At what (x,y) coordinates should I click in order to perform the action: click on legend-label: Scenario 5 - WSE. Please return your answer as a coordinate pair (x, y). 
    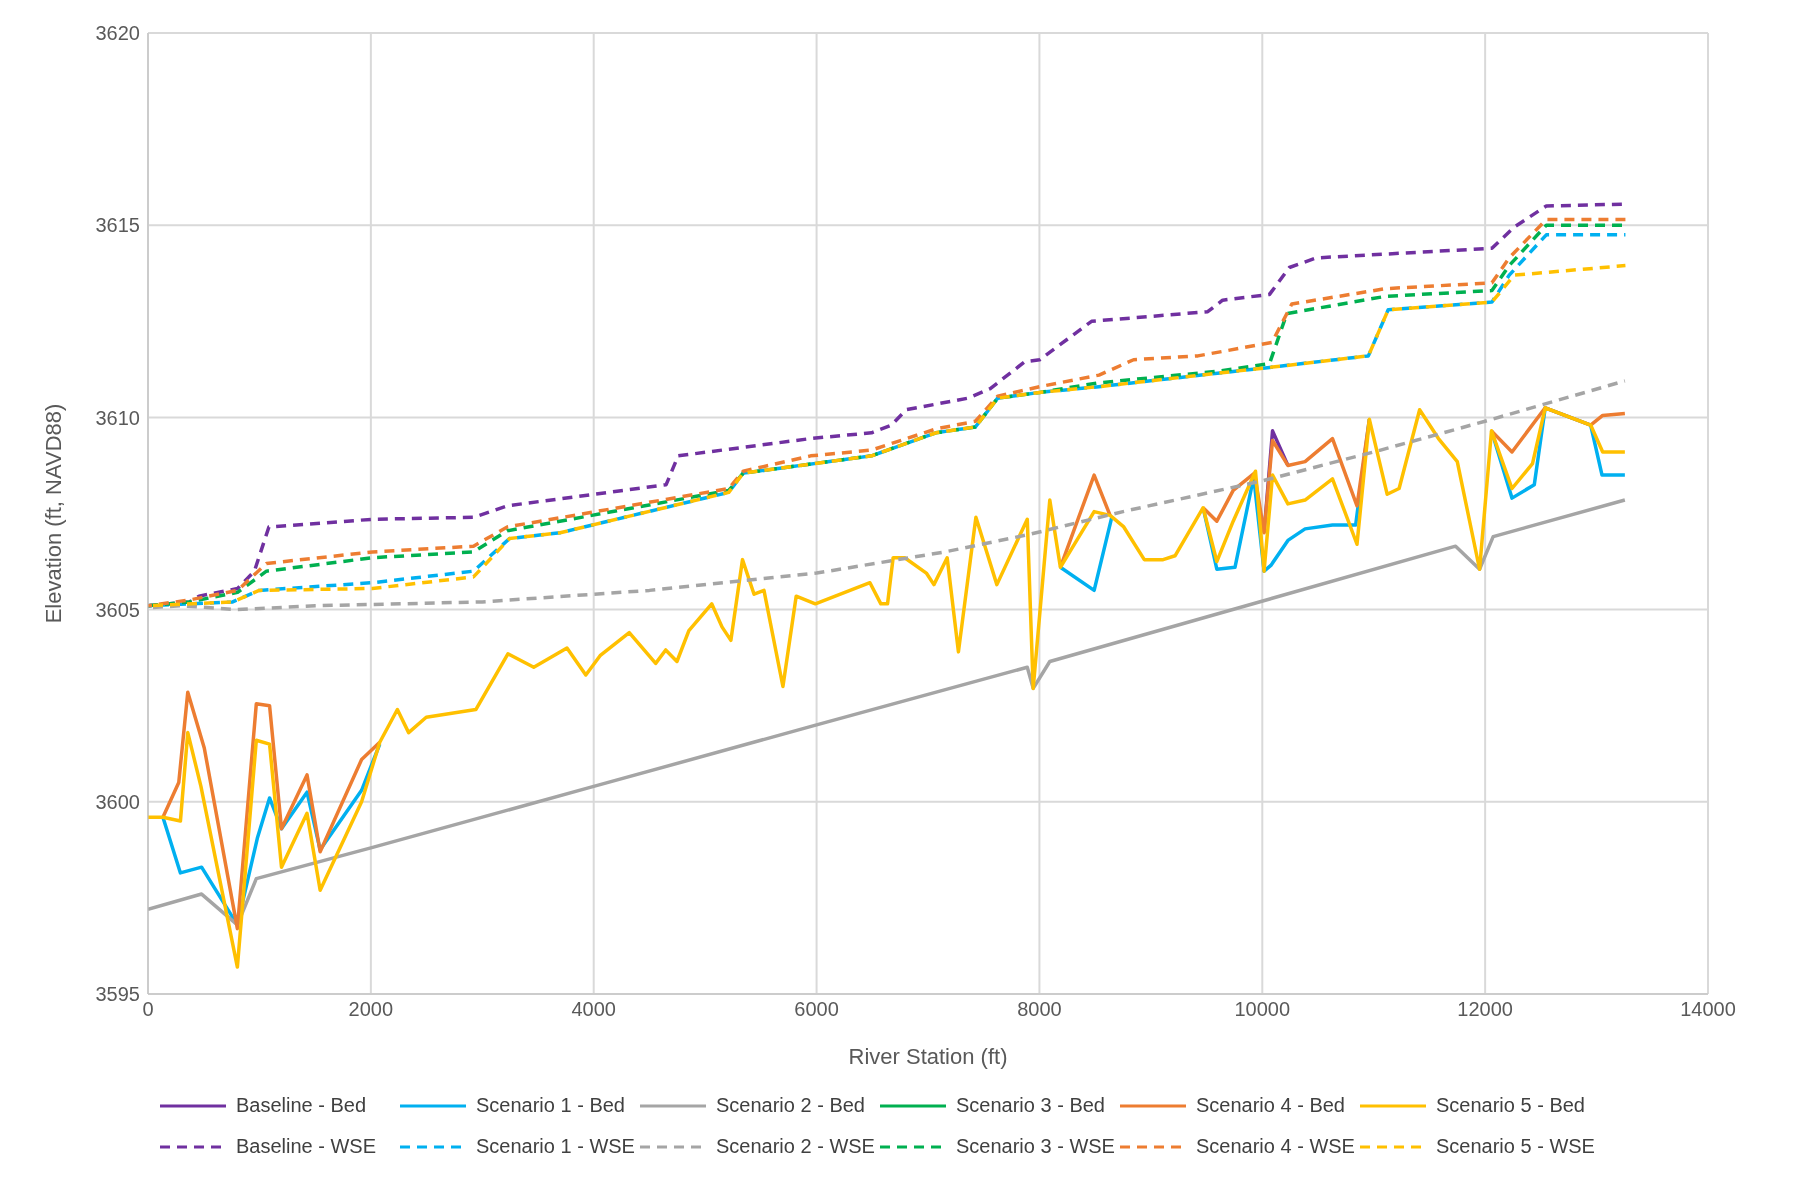
    Looking at the image, I should click on (1515, 1146).